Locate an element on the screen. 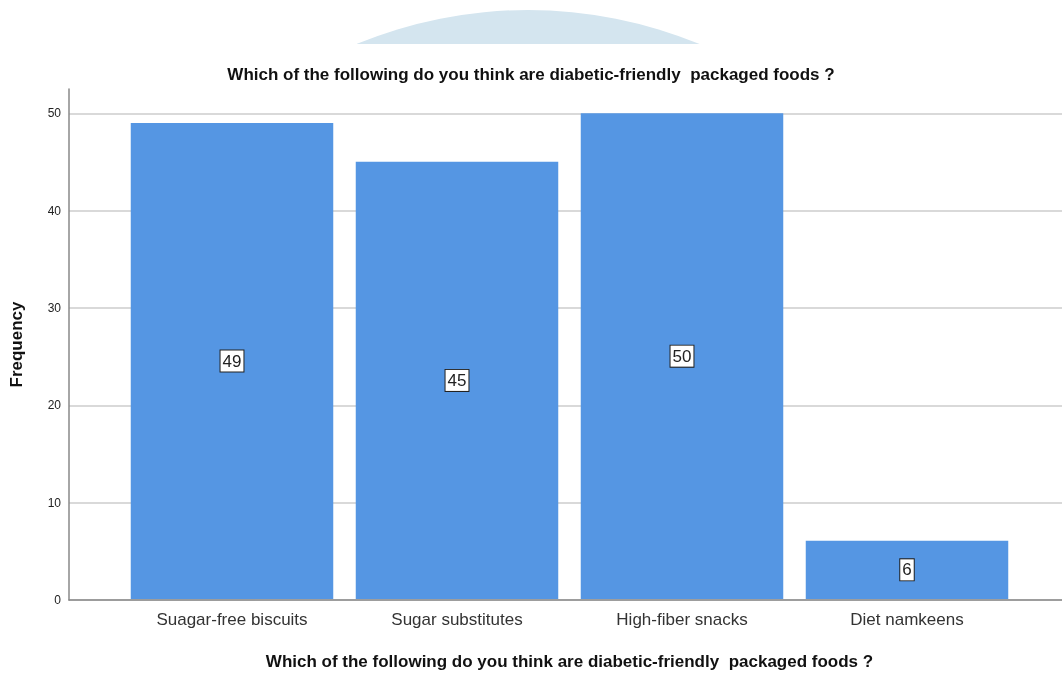  y-tick-label: 30 is located at coordinates (54, 308).